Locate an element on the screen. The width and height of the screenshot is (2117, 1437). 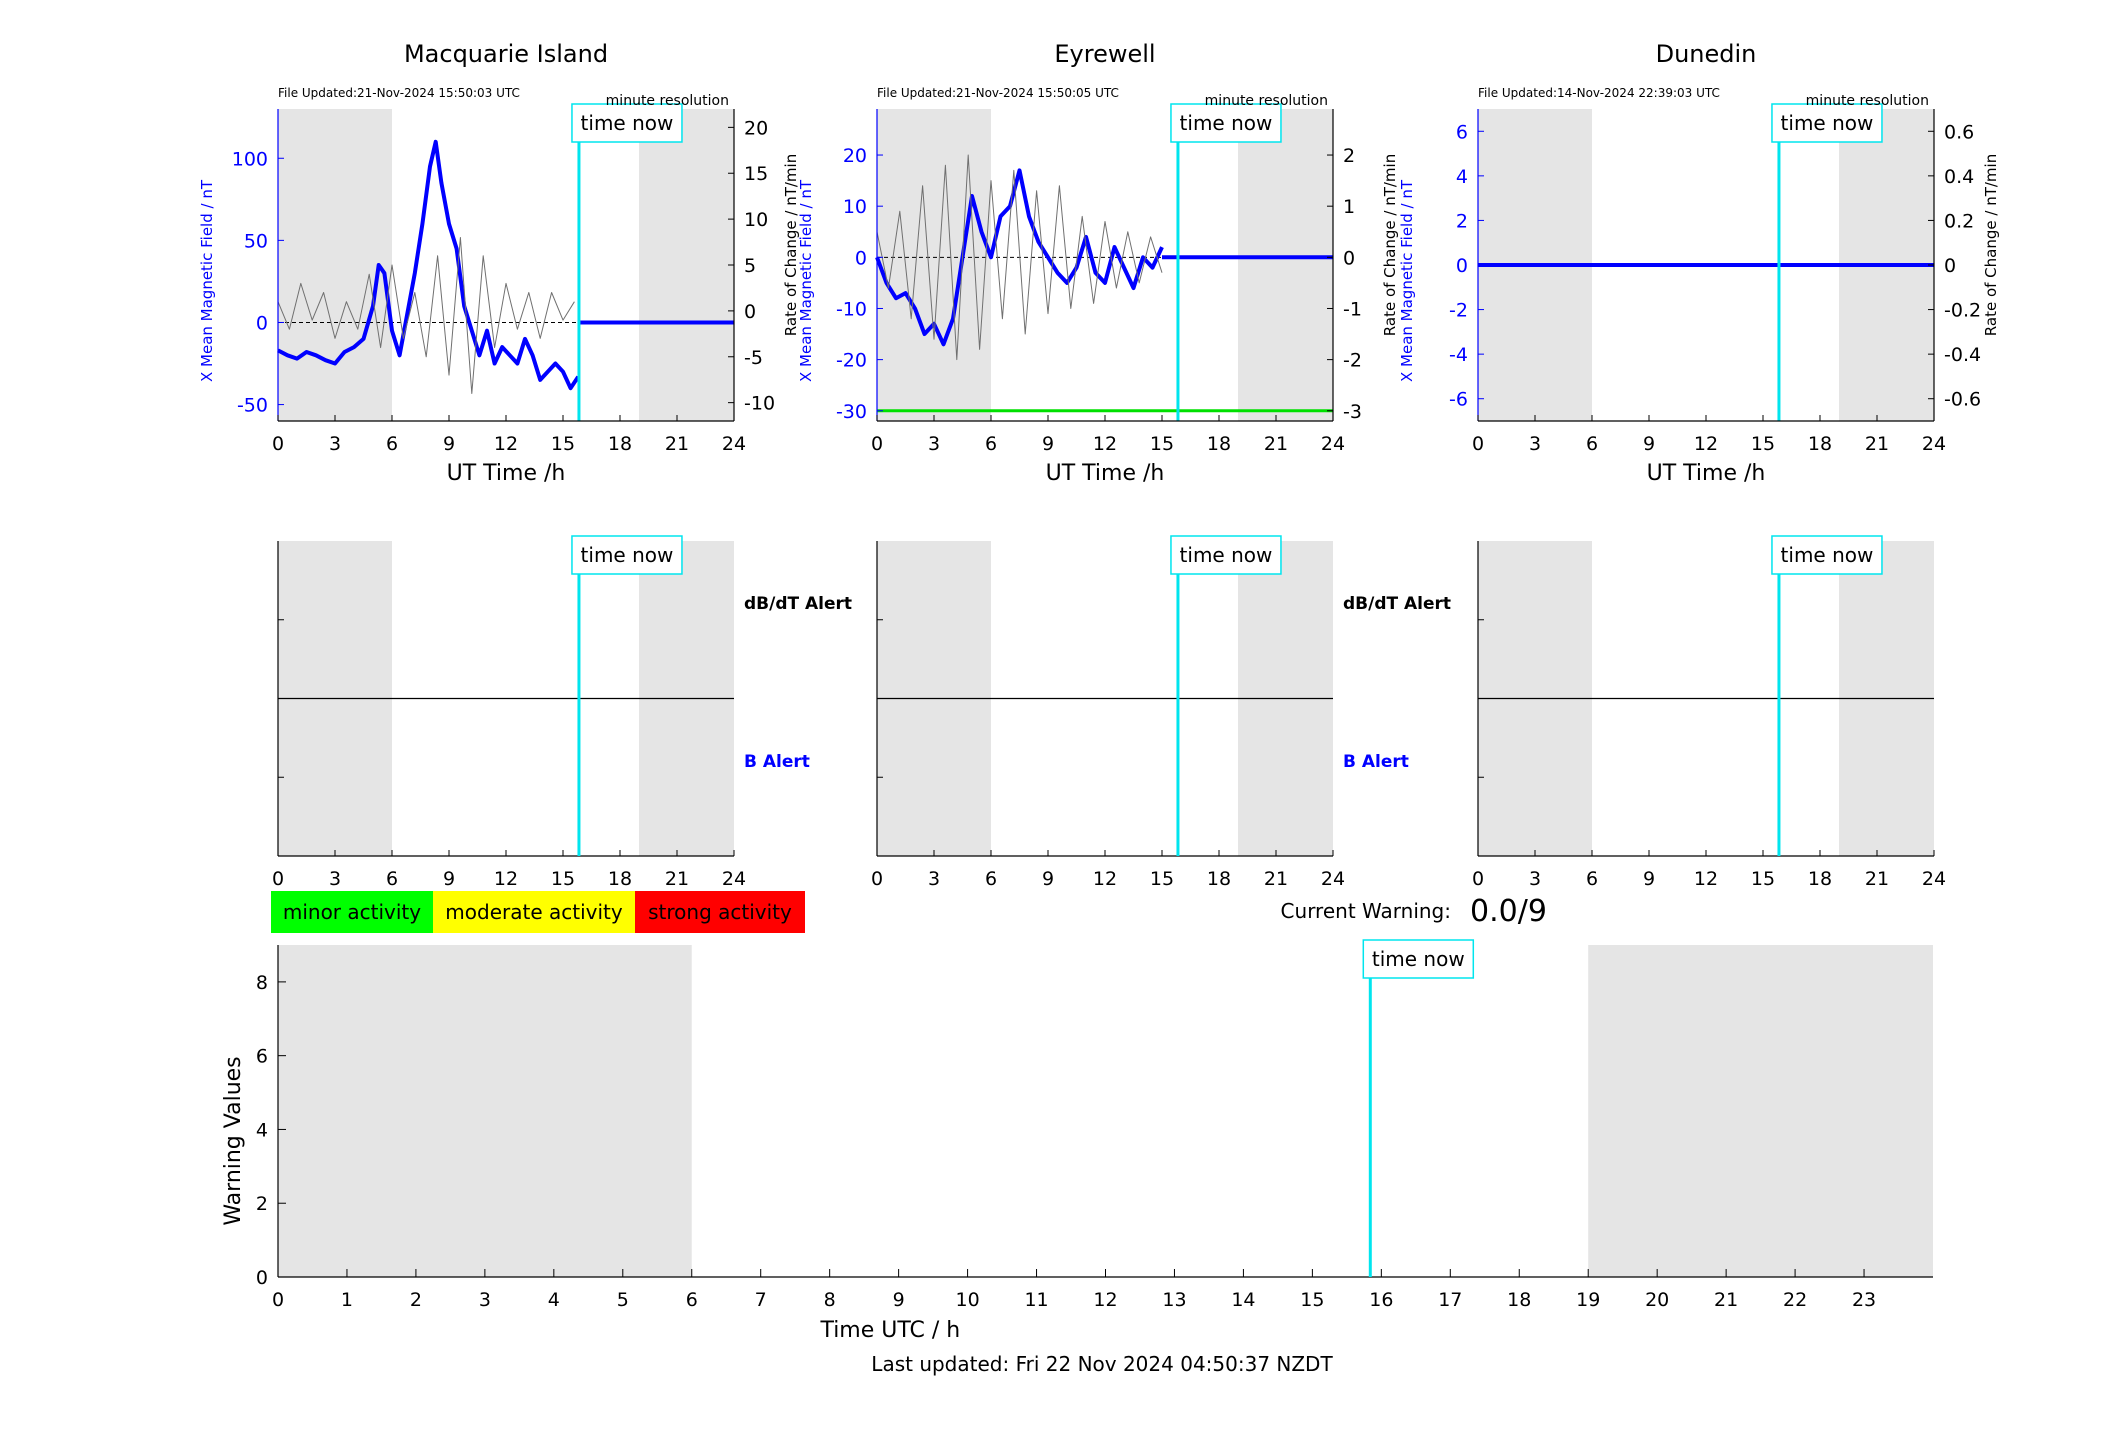
x-tick-label: 19 is located at coordinates (1588, 1300).